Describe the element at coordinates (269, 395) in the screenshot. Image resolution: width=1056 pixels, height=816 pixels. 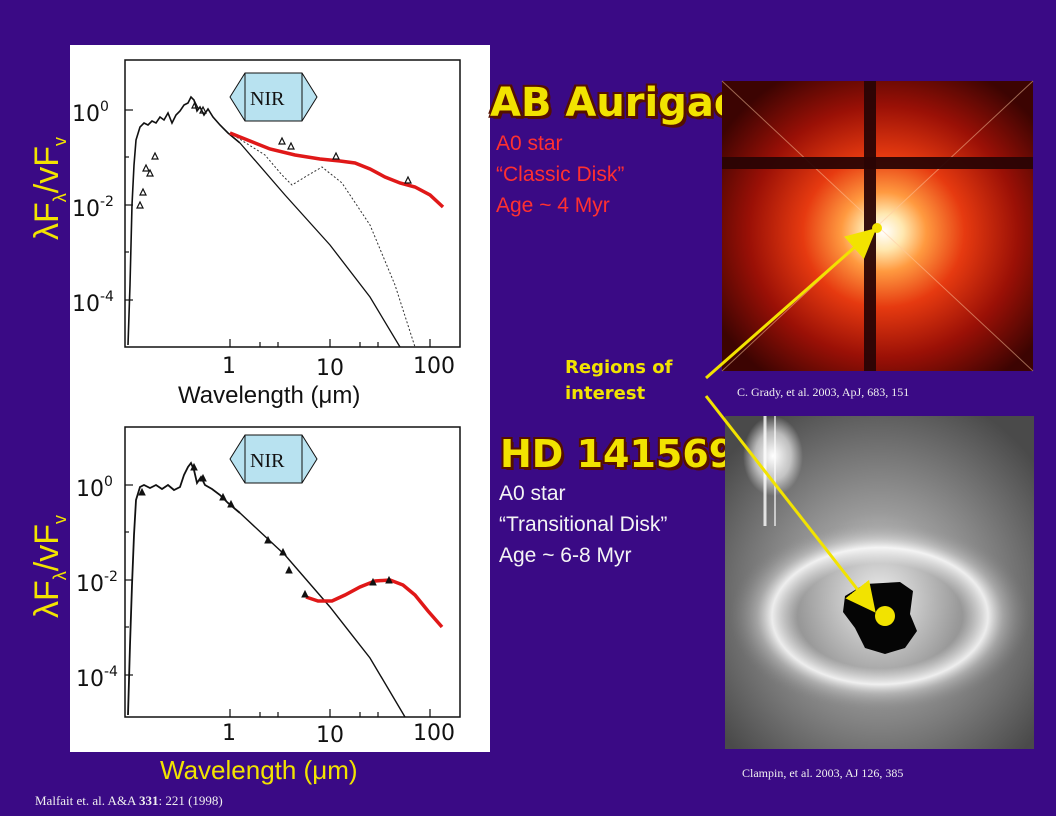
I see `top-xlabel: Wavelength (μm)` at that location.